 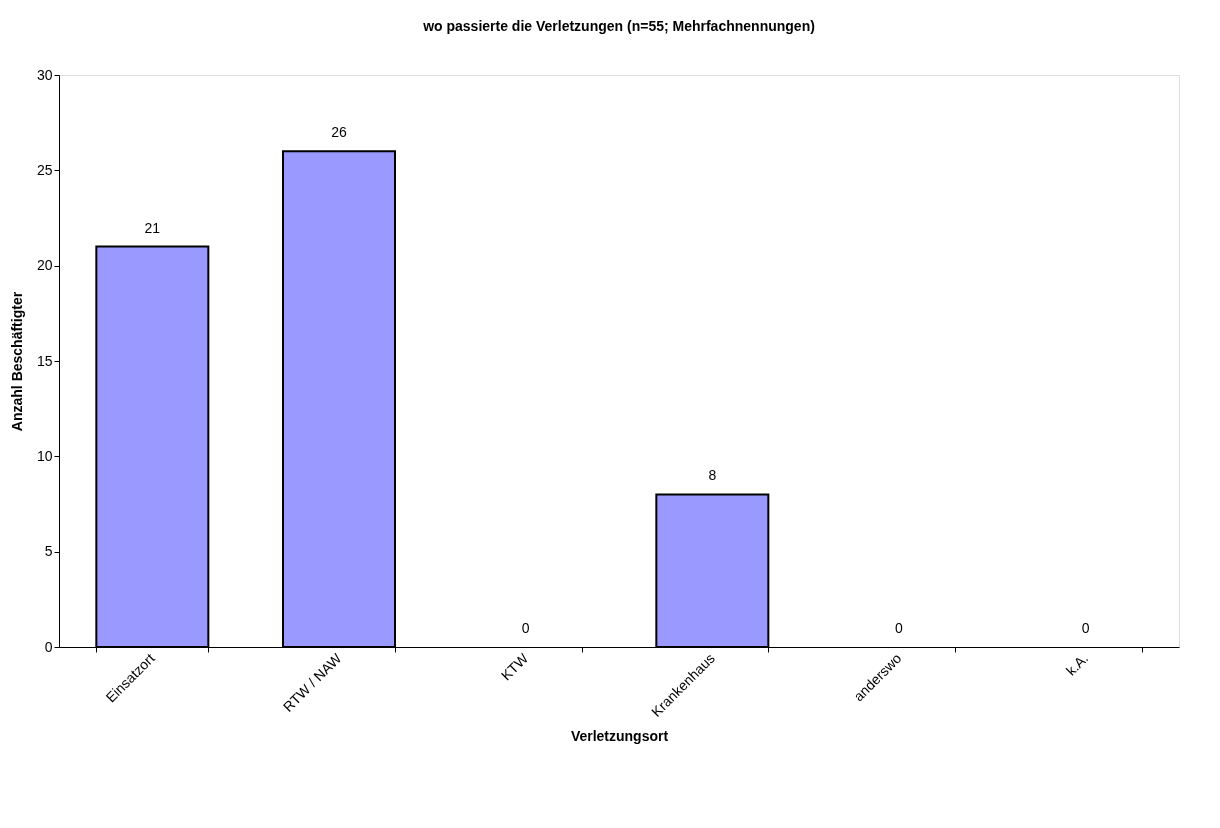 I want to click on data-label: 8, so click(x=712, y=475).